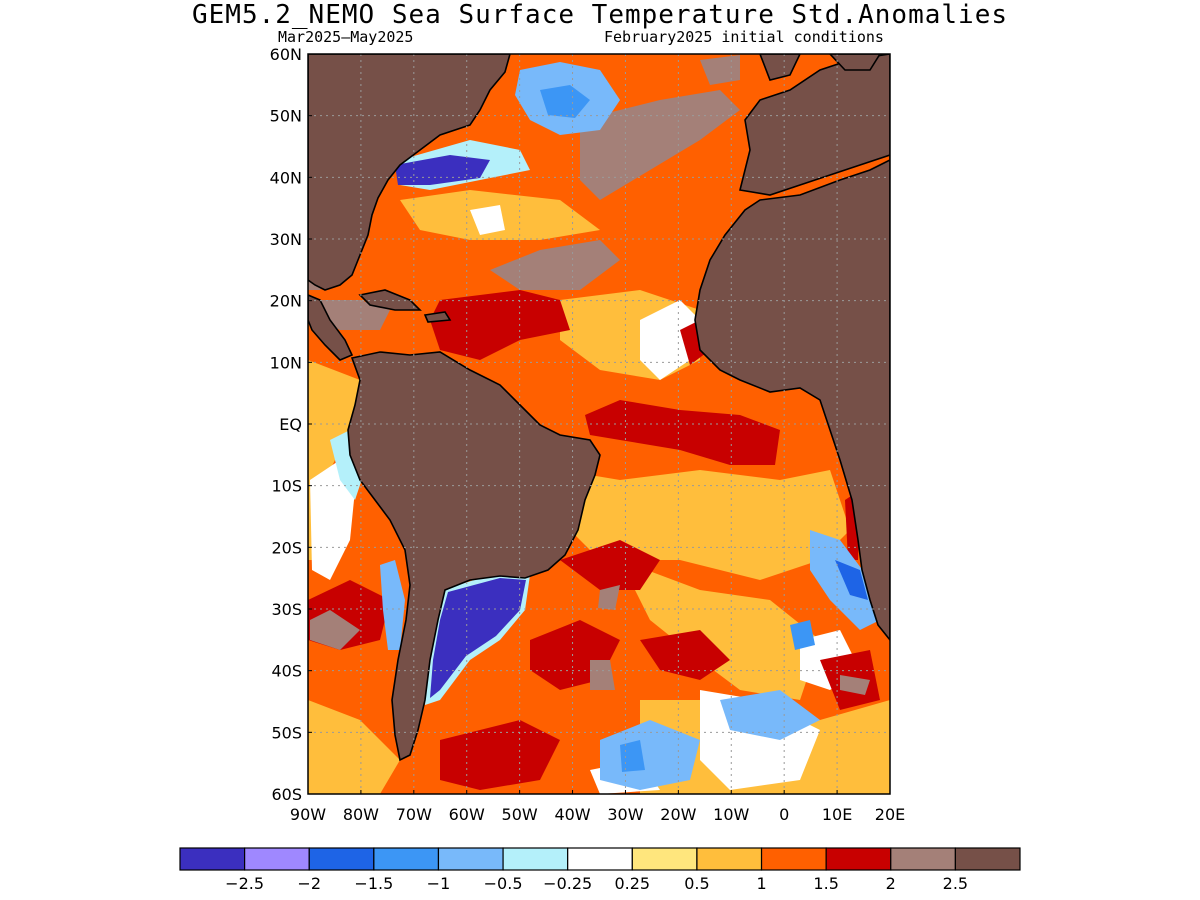  Describe the element at coordinates (625, 814) in the screenshot. I see `lon-label: 30W` at that location.